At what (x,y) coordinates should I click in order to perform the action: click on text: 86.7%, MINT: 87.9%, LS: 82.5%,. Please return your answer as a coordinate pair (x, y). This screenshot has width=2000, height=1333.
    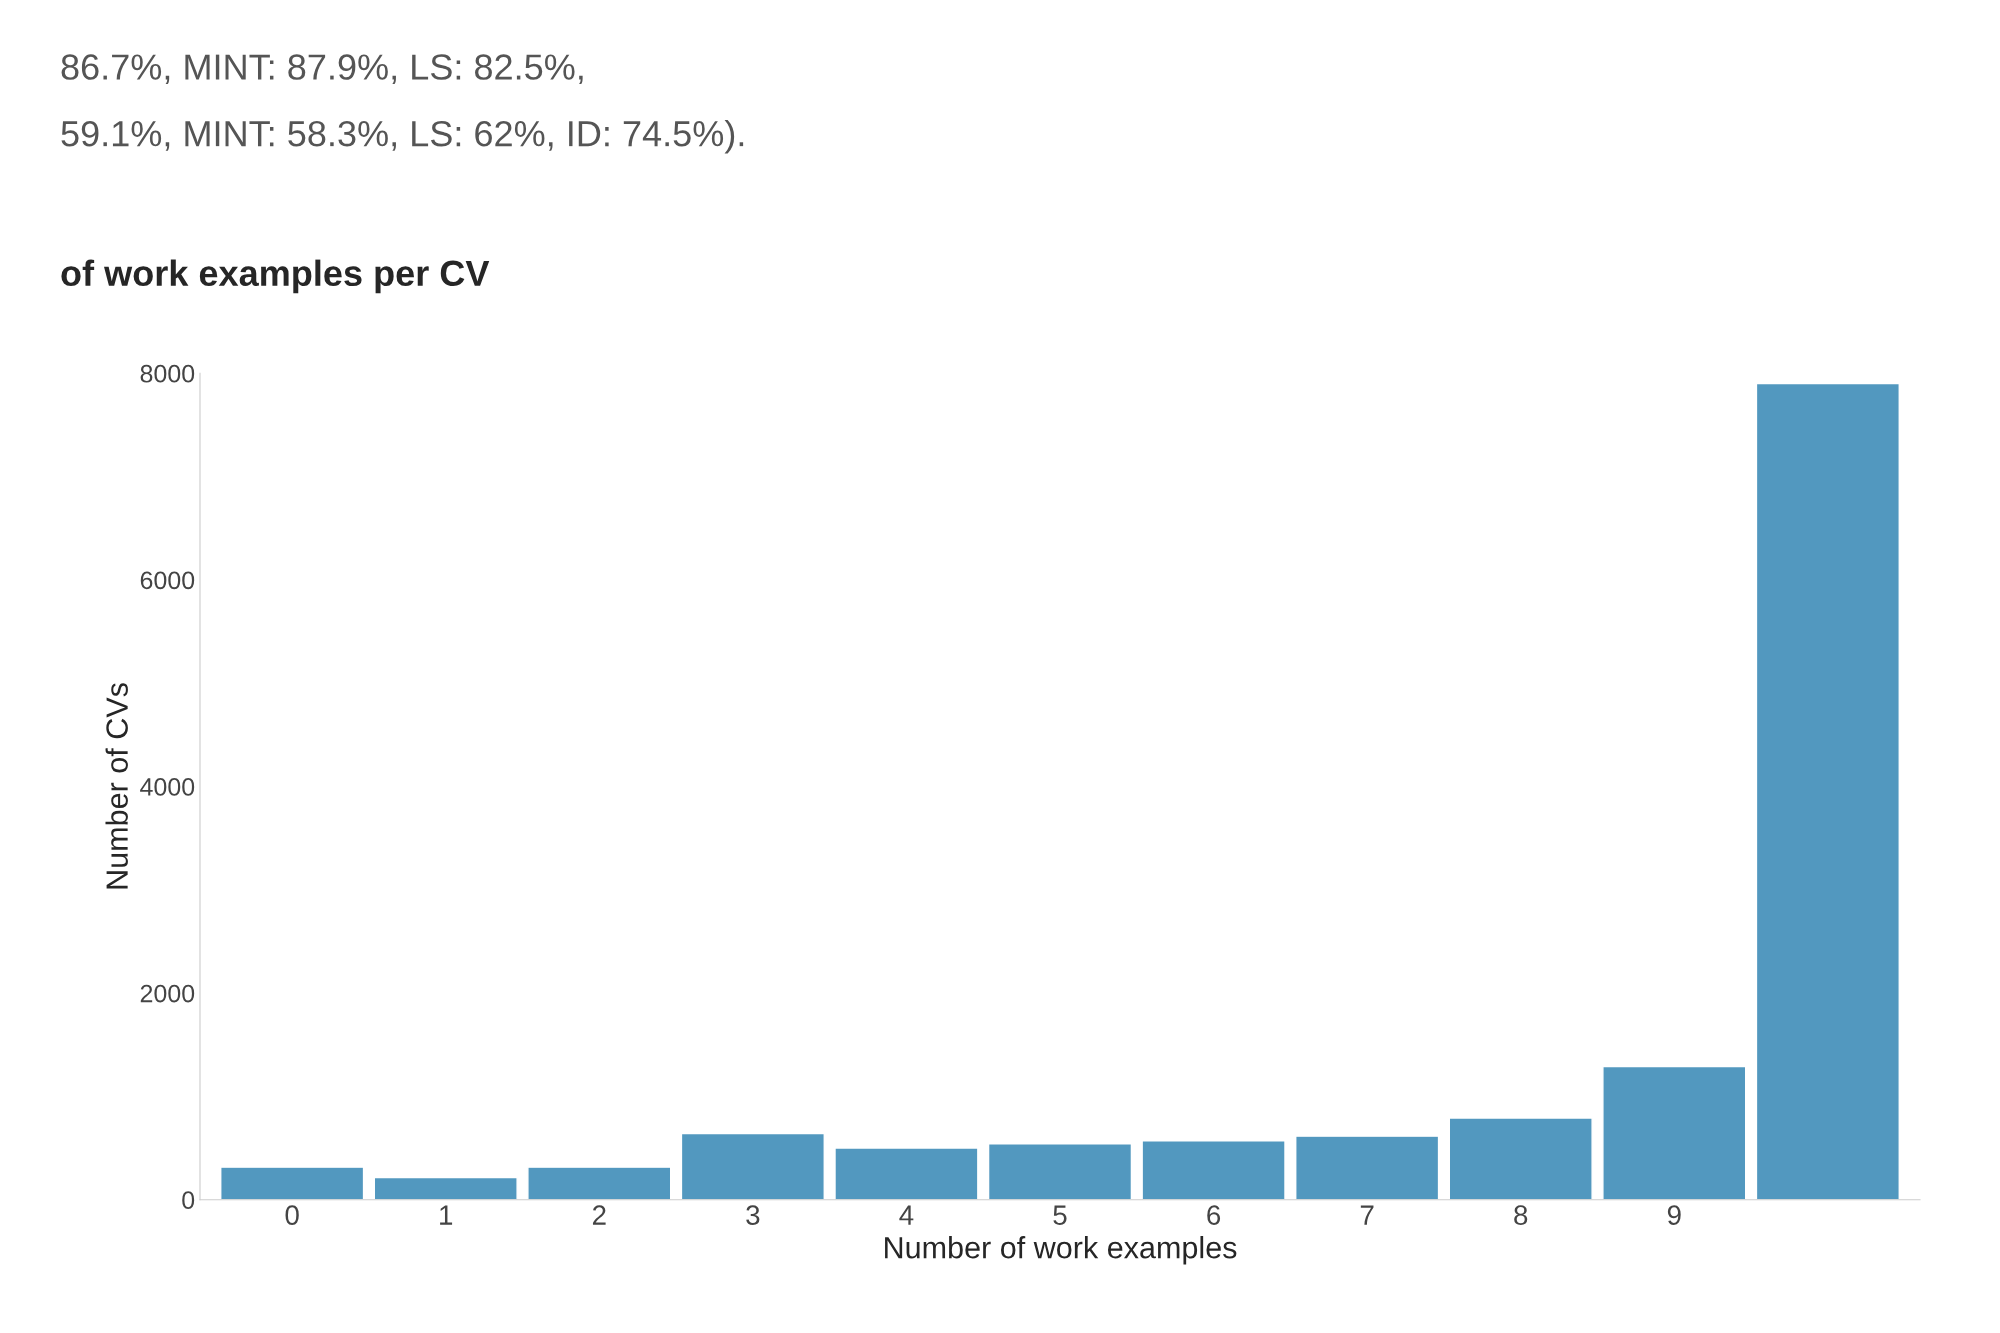
    Looking at the image, I should click on (322, 69).